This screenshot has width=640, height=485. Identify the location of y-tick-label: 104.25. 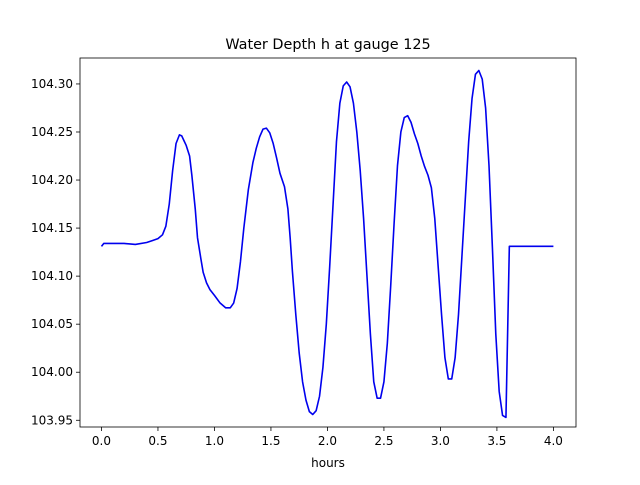
(52, 132).